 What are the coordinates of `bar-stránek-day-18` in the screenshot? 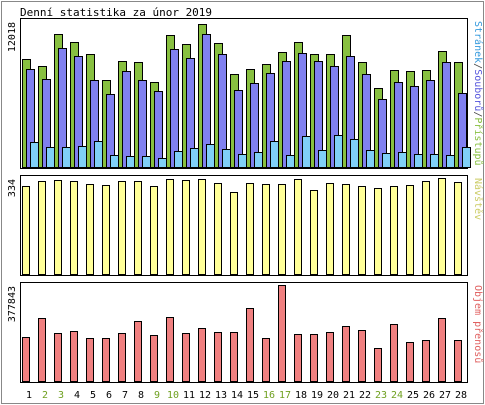 It's located at (306, 152).